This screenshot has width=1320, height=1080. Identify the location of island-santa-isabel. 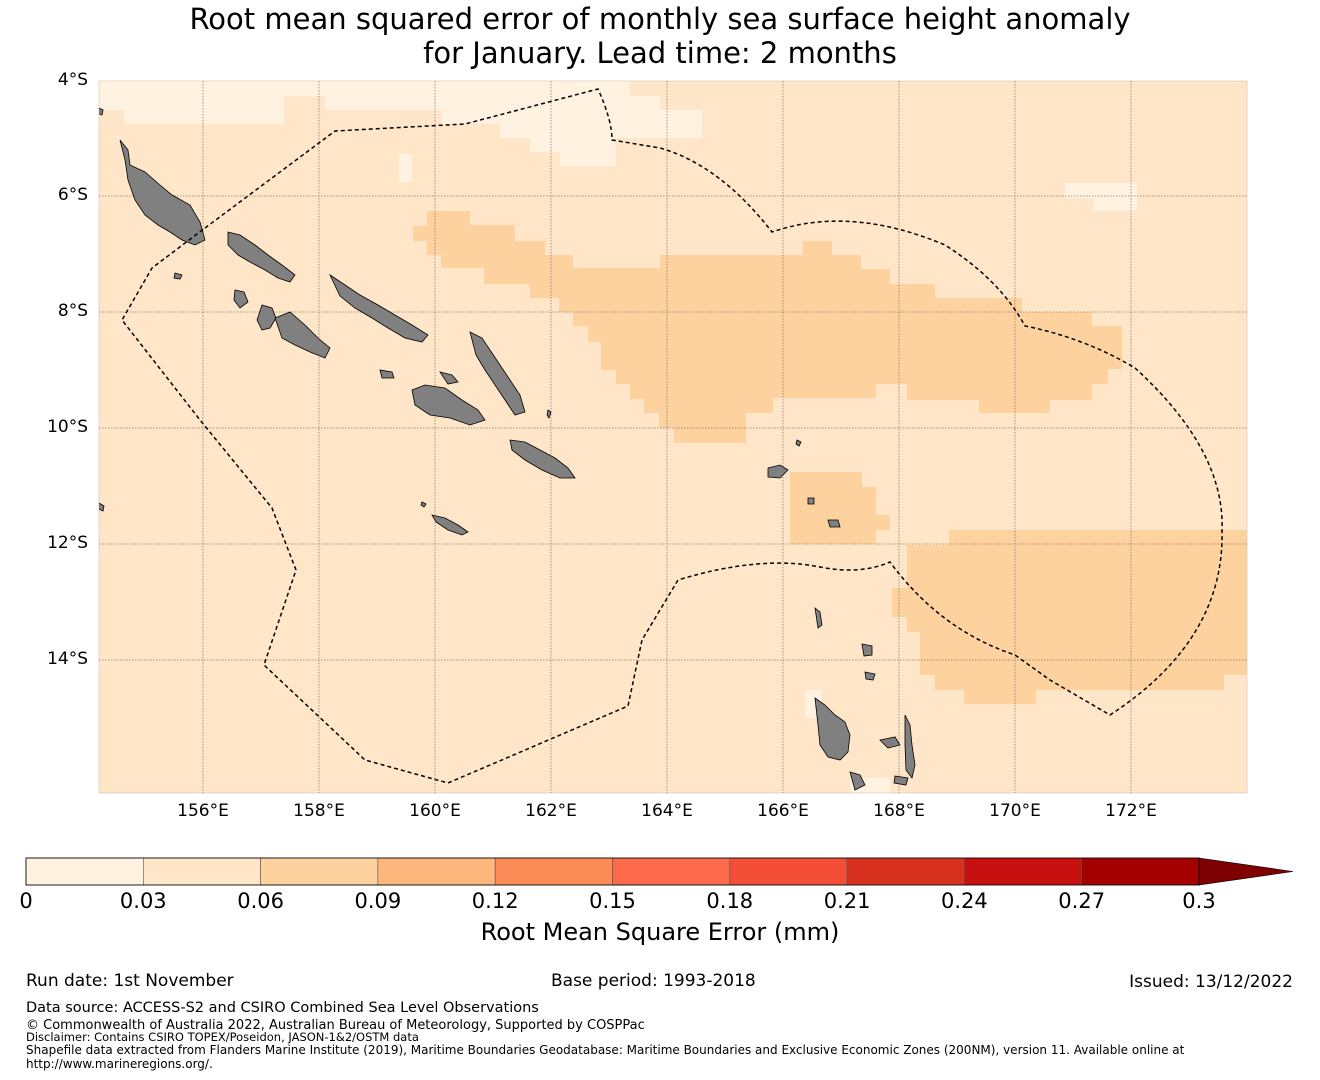
(379, 308).